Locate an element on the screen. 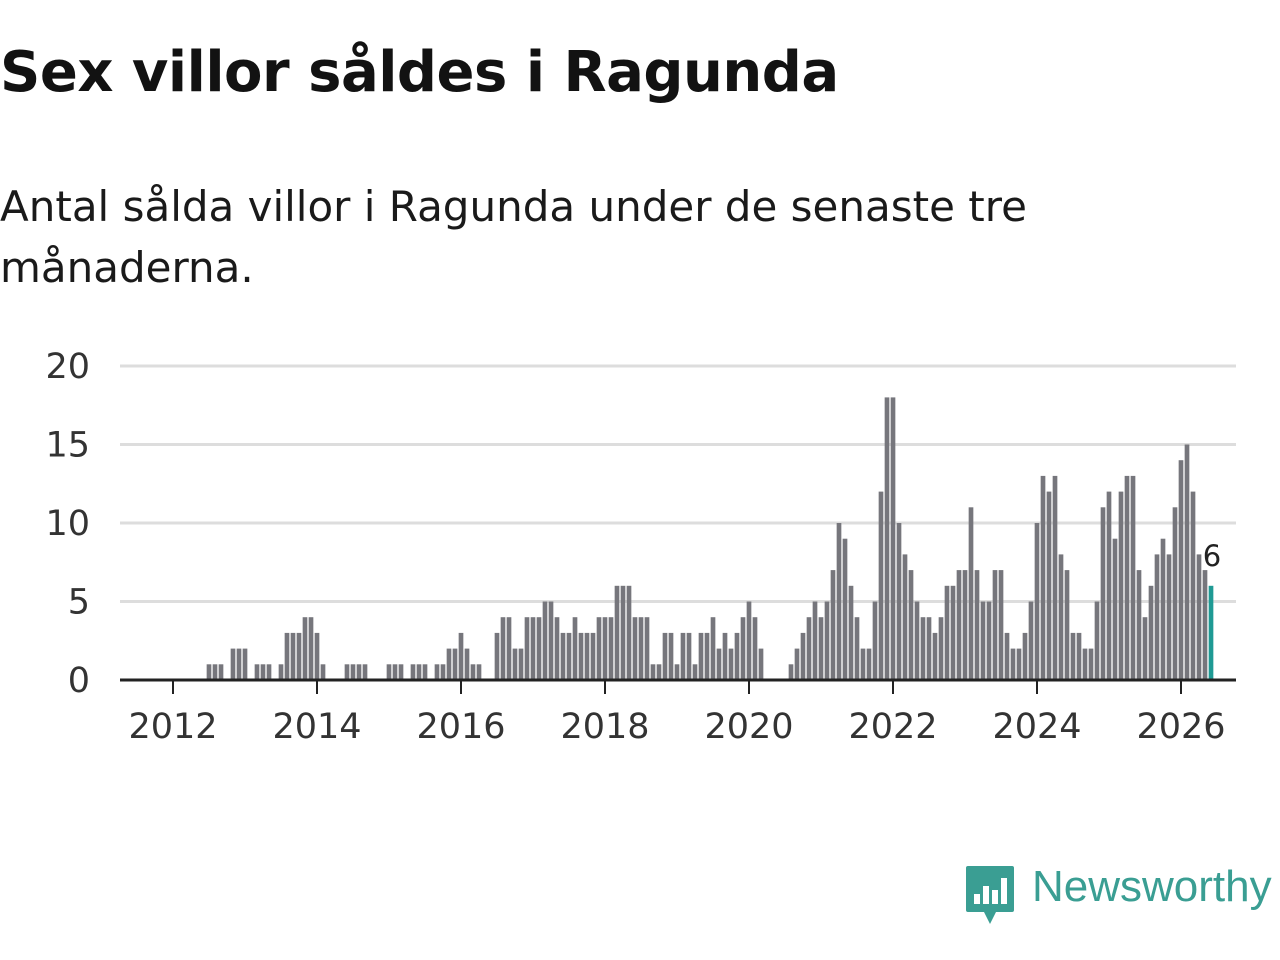 This screenshot has width=1280, height=960. y-tick-label: 10 is located at coordinates (67, 524).